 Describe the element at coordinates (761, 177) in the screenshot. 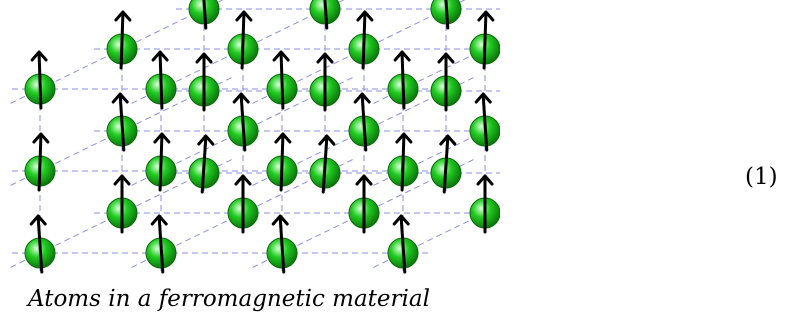

I see `equation-number: (1)` at that location.